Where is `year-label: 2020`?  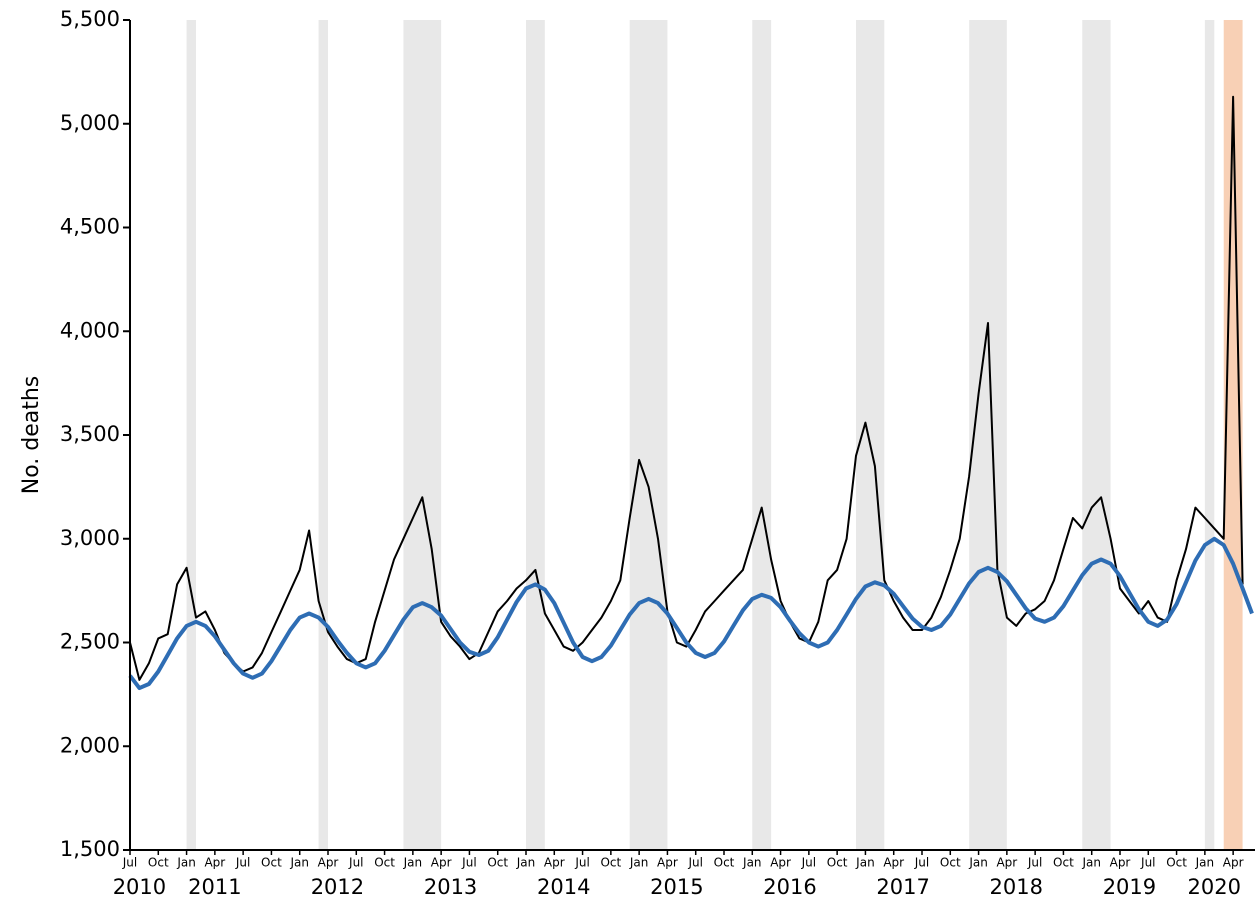 year-label: 2020 is located at coordinates (1214, 886).